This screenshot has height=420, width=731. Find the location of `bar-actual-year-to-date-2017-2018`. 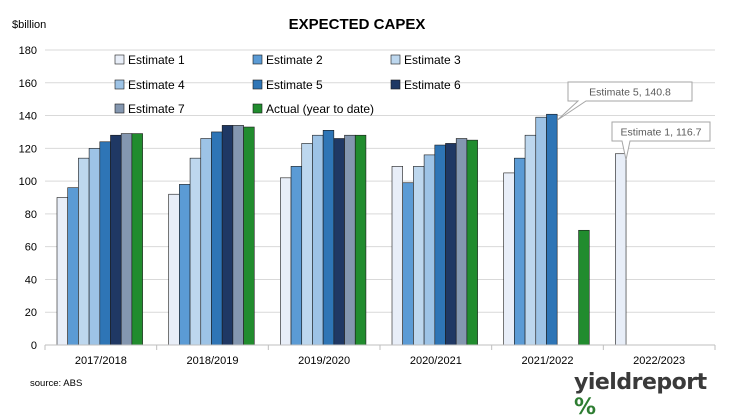

bar-actual-year-to-date-2017-2018 is located at coordinates (137, 239).